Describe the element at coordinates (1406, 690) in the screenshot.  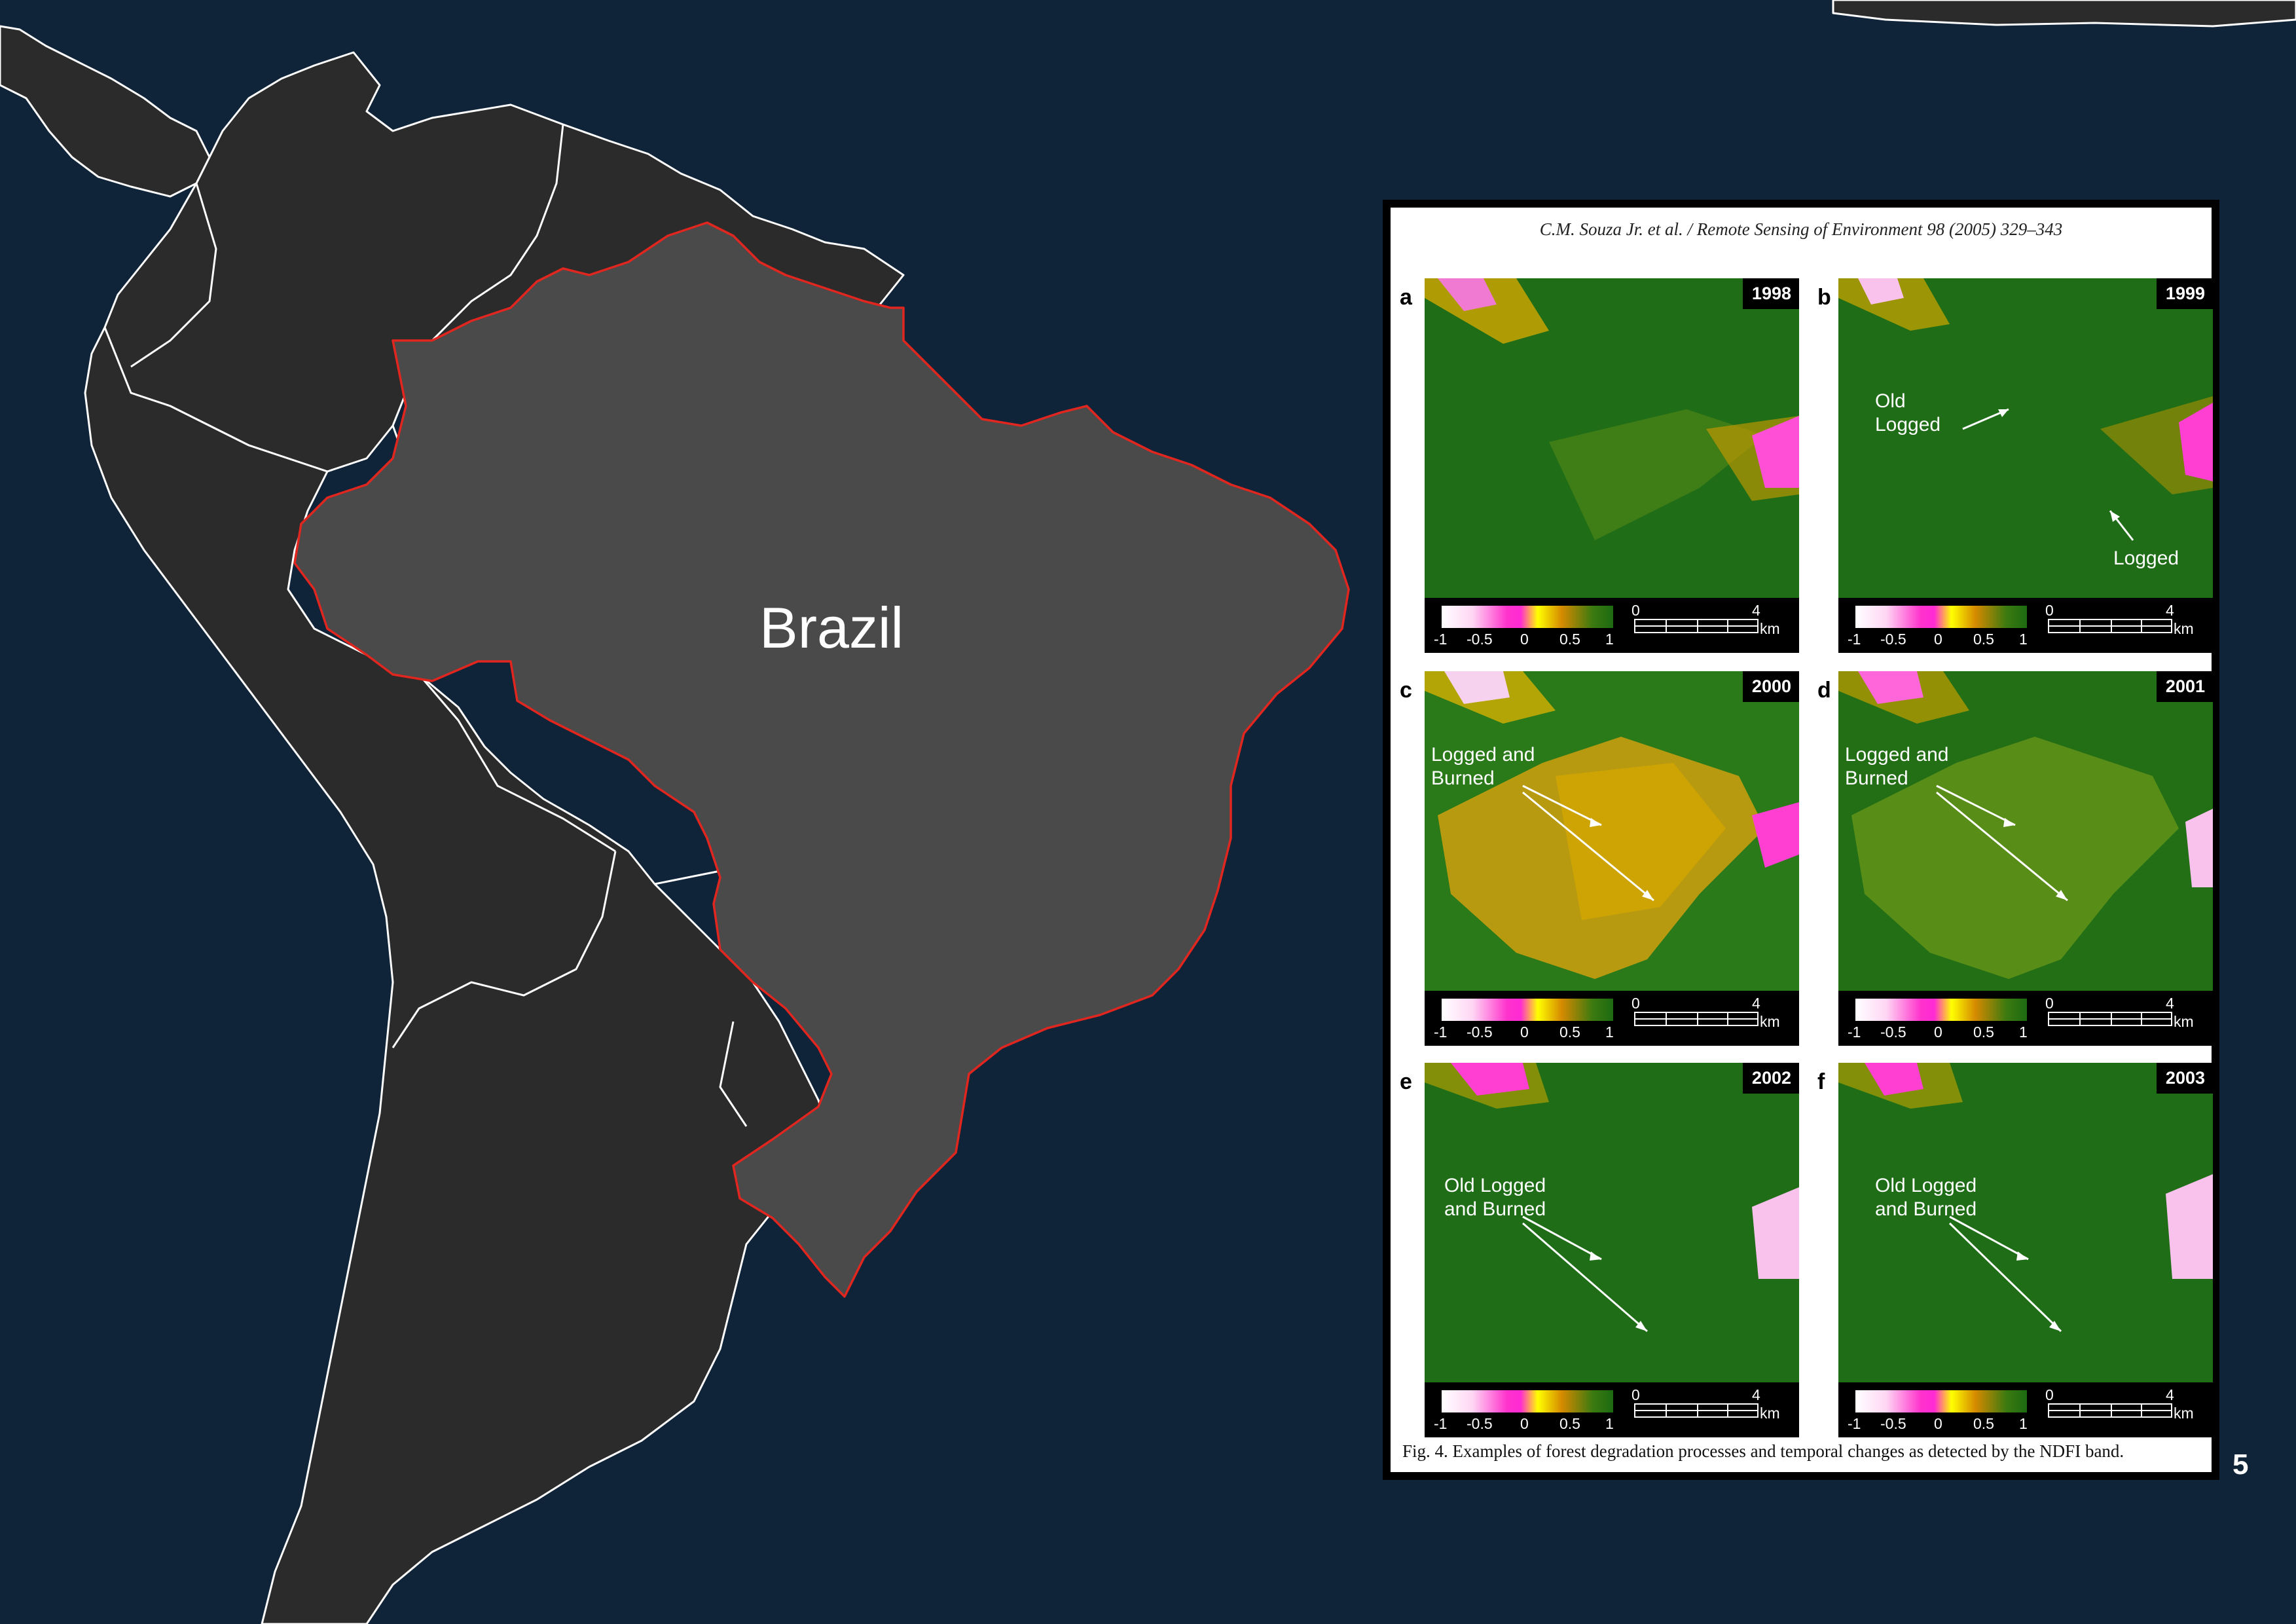
I see `panel-letter-c: c` at that location.